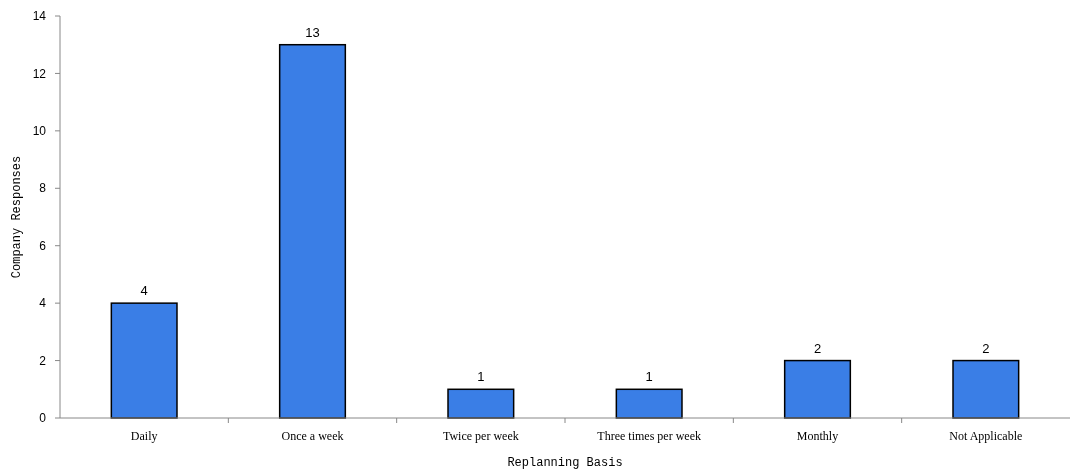 This screenshot has height=474, width=1070. Describe the element at coordinates (144, 291) in the screenshot. I see `data-label: 4` at that location.